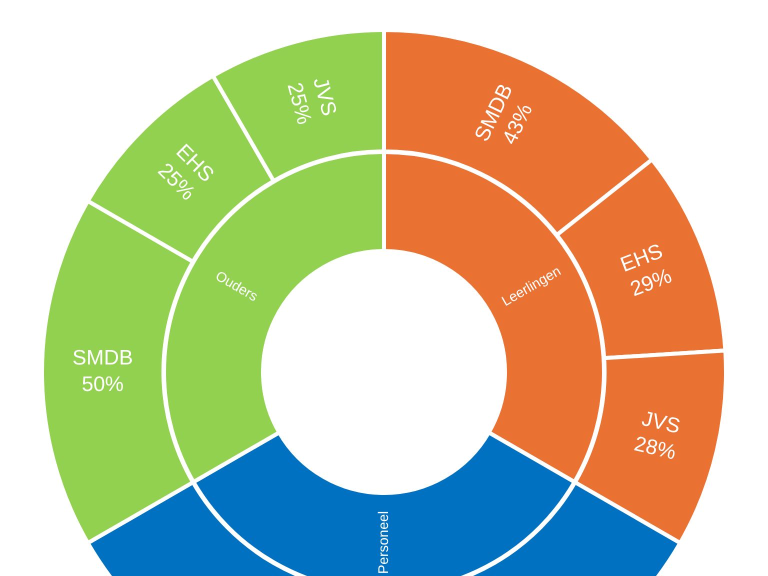 The image size is (768, 576). What do you see at coordinates (382, 542) in the screenshot?
I see `slice-label: Personeel` at bounding box center [382, 542].